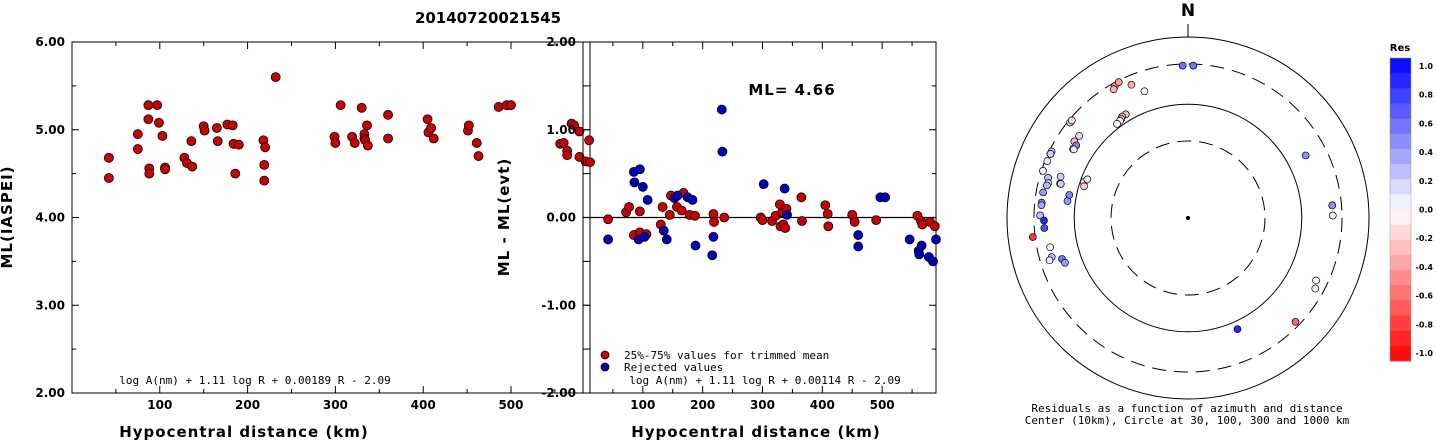 This screenshot has width=1437, height=441. Describe the element at coordinates (1426, 210) in the screenshot. I see `colorbar-tick-label: 0.0` at that location.